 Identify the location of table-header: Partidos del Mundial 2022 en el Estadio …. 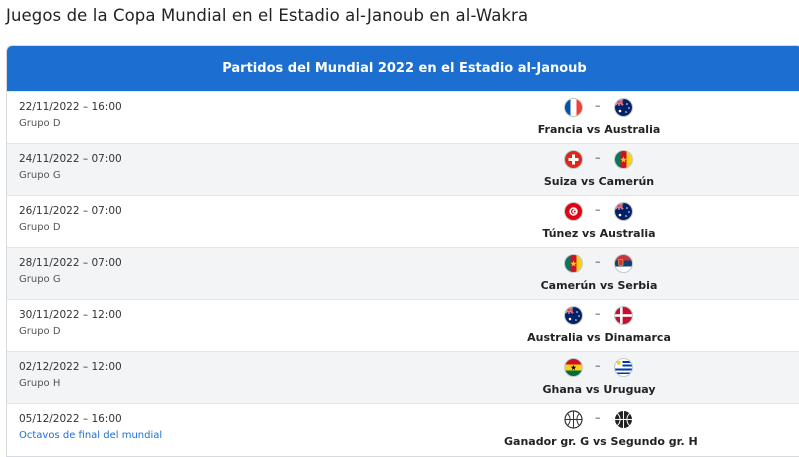
(403, 68).